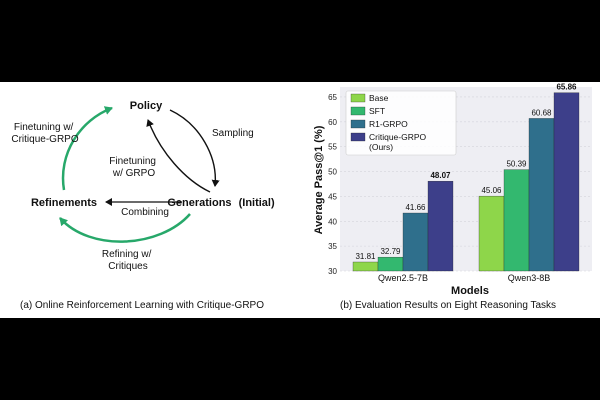 The image size is (600, 400). Describe the element at coordinates (566, 87) in the screenshot. I see `bar-value-label: 65.86` at that location.